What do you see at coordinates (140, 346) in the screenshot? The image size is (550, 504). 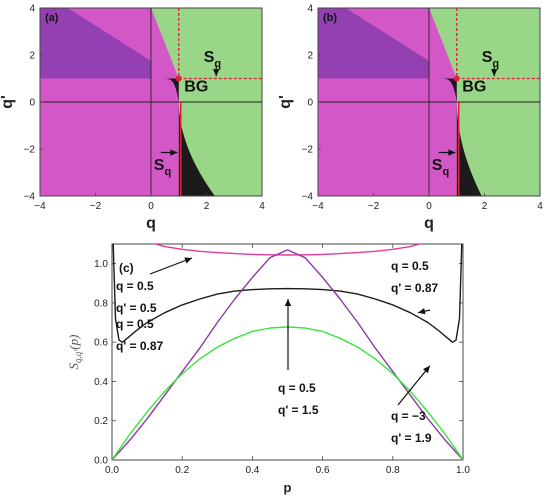 I see `label-black-left-qp: q' = 0.87` at bounding box center [140, 346].